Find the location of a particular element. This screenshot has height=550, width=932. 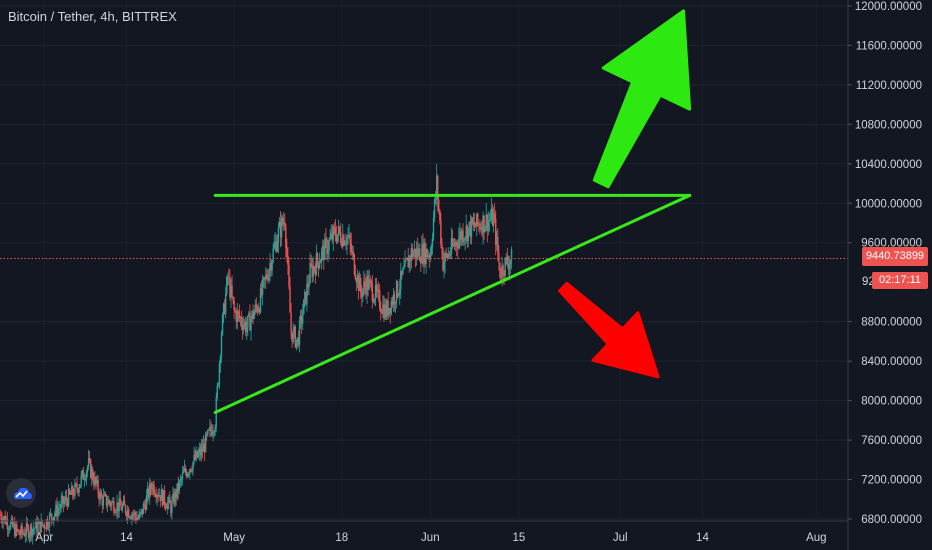

time-tick-label: 15 is located at coordinates (519, 538).